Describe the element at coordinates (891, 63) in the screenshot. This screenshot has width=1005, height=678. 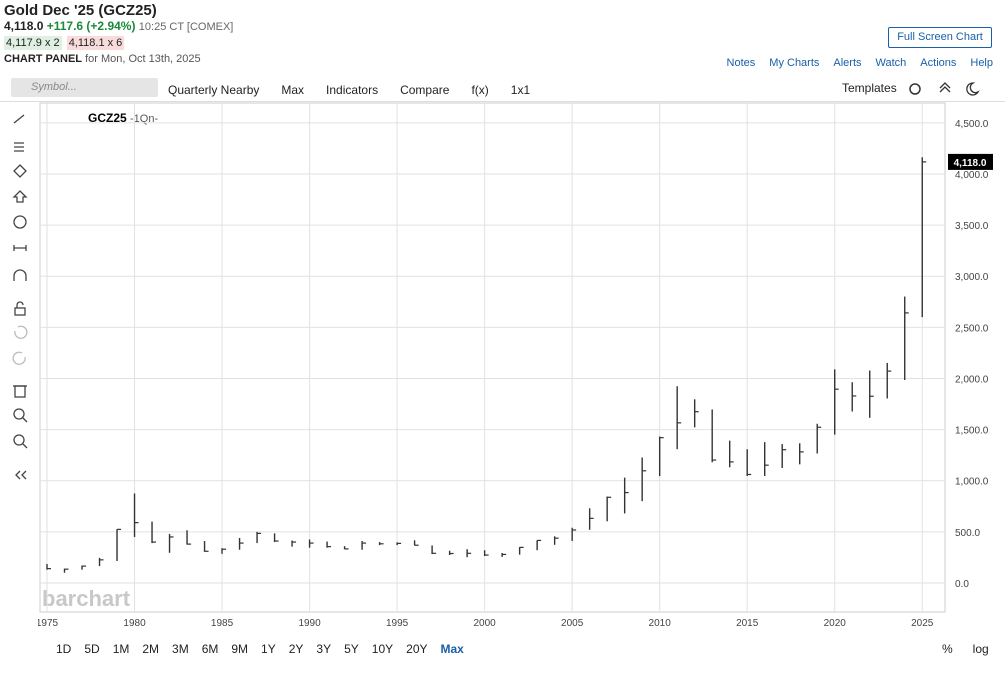
I see `header-link: Watch` at that location.